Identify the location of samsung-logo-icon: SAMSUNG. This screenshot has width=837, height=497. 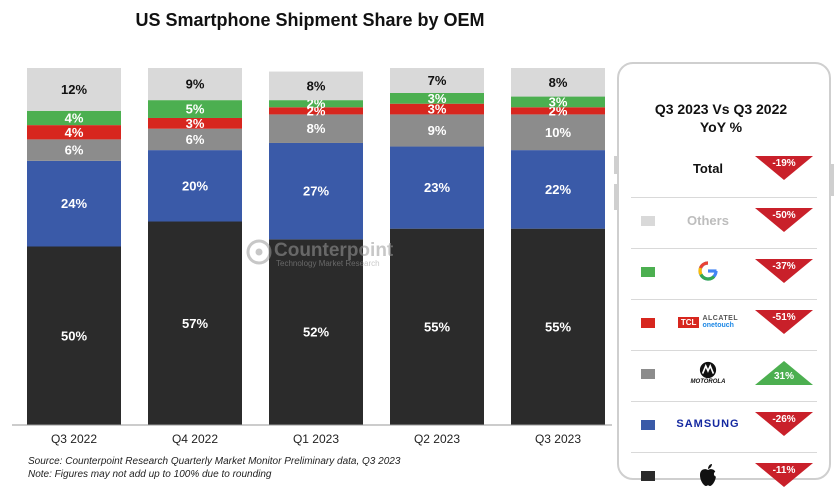
(708, 424).